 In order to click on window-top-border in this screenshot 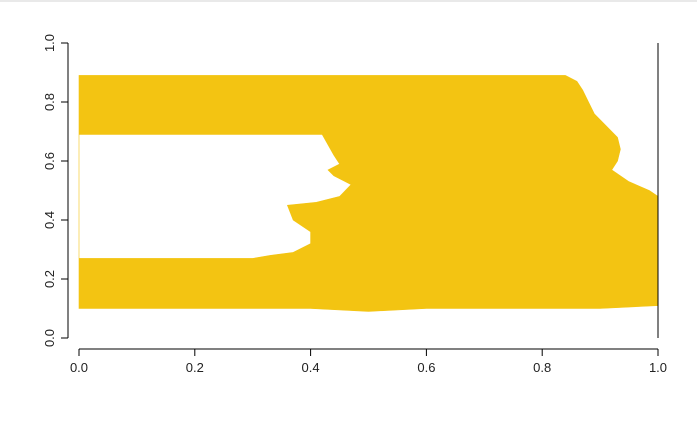, I will do `click(348, 1)`.